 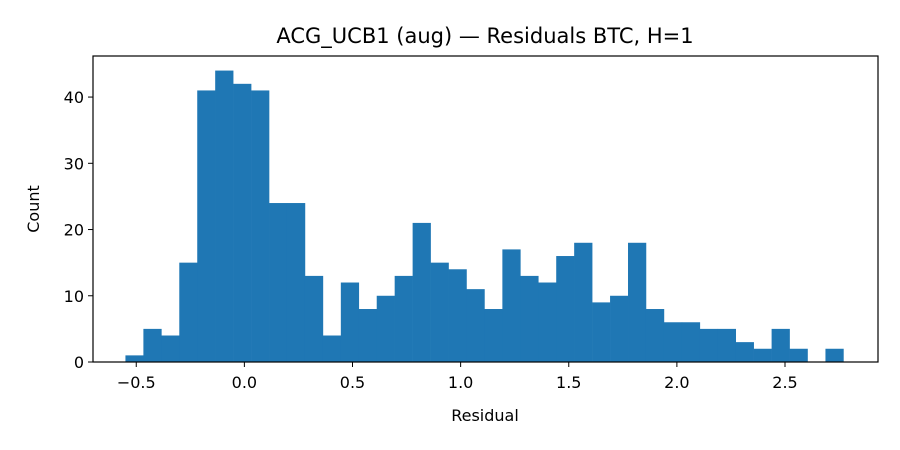 I want to click on y-axis-ticks: 0 10 20 30 40, so click(x=78, y=230).